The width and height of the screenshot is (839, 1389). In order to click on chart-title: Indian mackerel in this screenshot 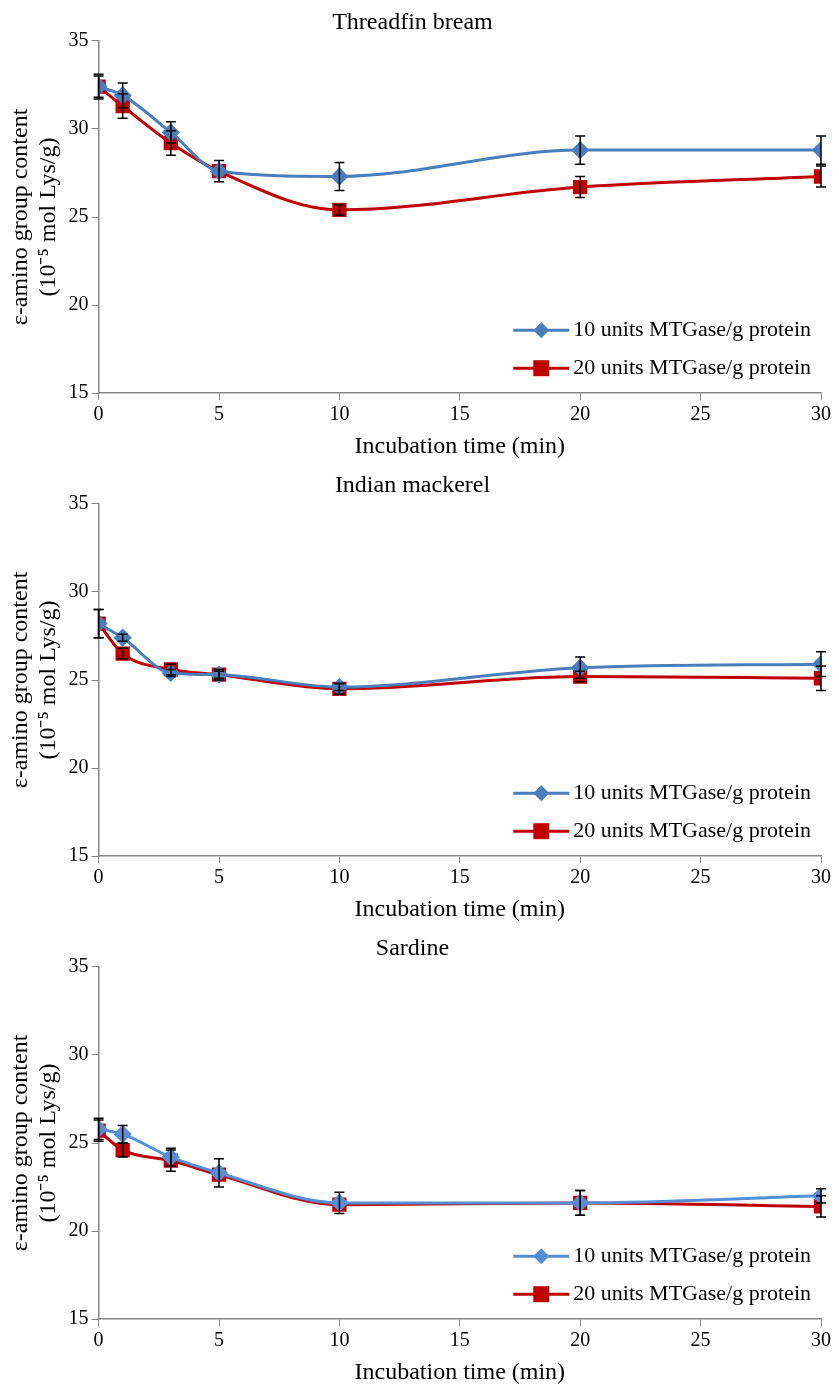, I will do `click(412, 483)`.